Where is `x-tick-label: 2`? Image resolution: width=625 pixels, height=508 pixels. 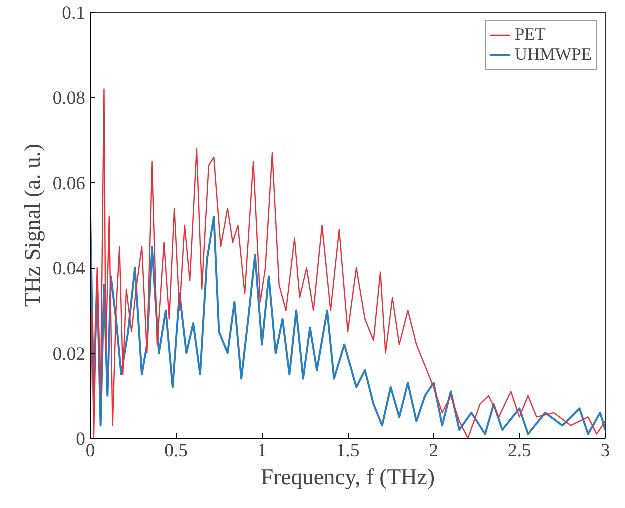 x-tick-label: 2 is located at coordinates (433, 451).